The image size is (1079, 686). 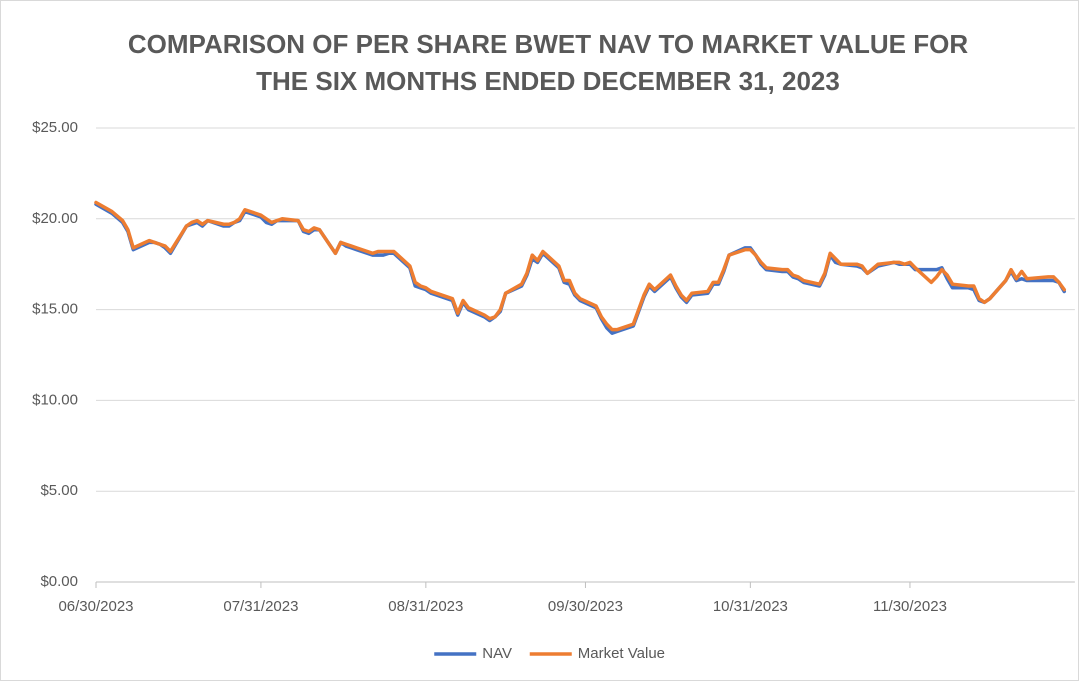 I want to click on legend-label: Market Value, so click(x=621, y=653).